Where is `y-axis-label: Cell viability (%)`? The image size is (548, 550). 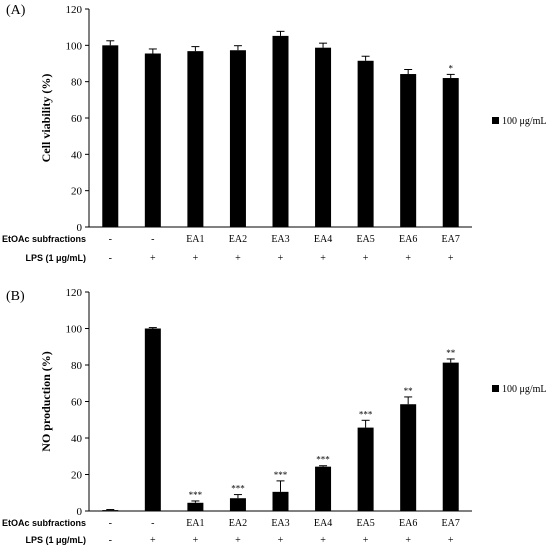 y-axis-label: Cell viability (%) is located at coordinates (46, 118).